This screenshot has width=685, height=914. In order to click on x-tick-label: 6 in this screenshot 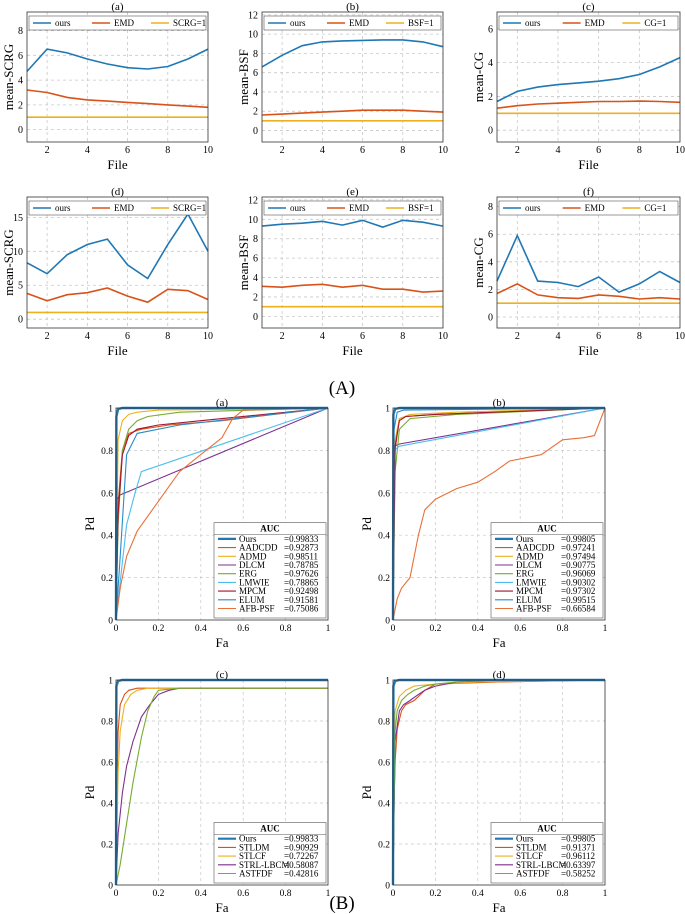, I will do `click(127, 336)`.